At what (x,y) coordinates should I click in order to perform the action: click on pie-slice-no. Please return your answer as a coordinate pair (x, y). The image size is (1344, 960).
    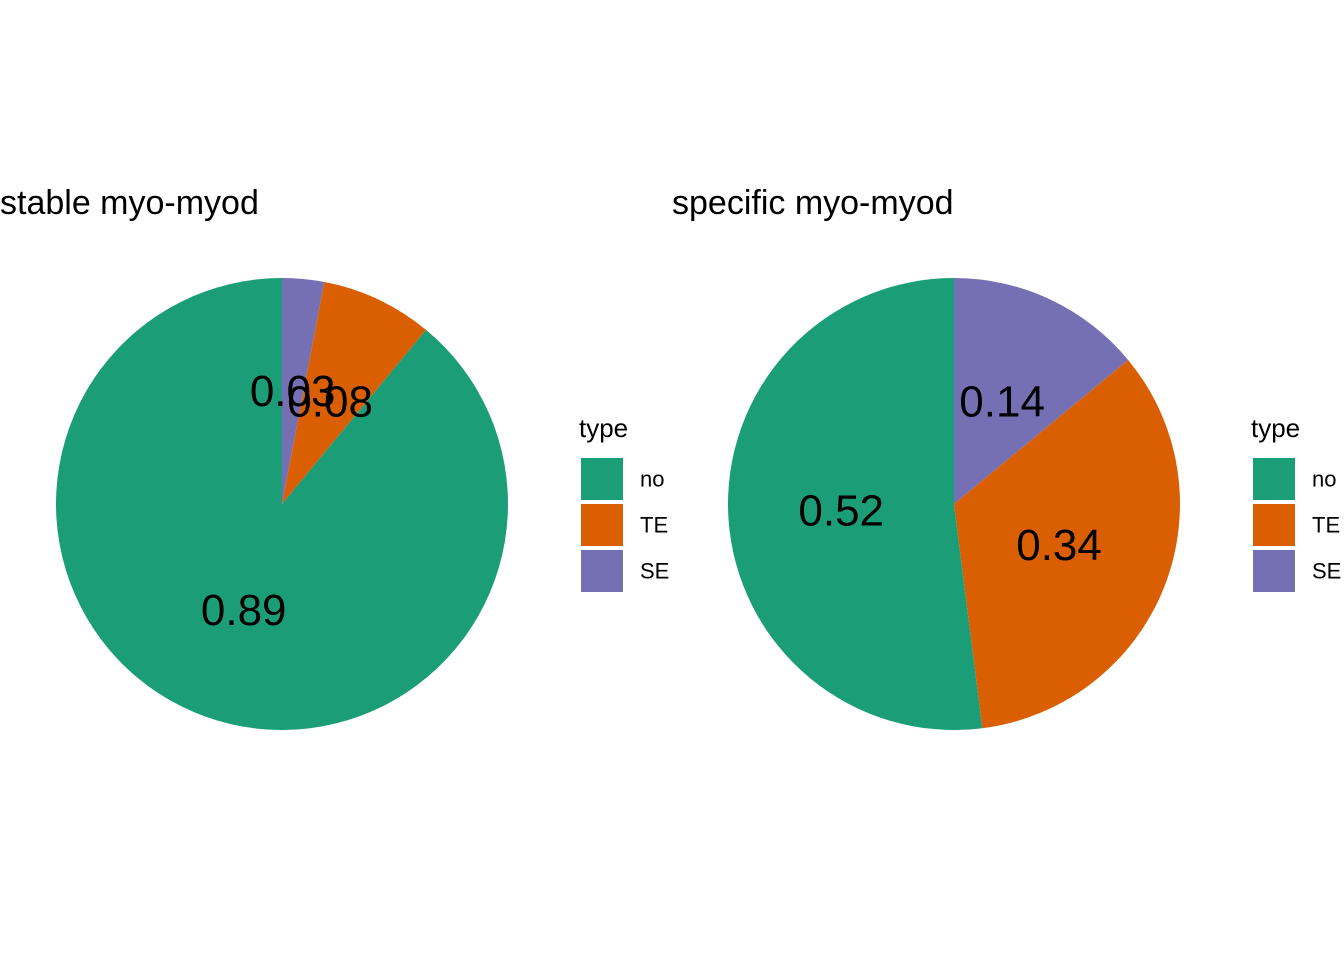
    Looking at the image, I should click on (855, 504).